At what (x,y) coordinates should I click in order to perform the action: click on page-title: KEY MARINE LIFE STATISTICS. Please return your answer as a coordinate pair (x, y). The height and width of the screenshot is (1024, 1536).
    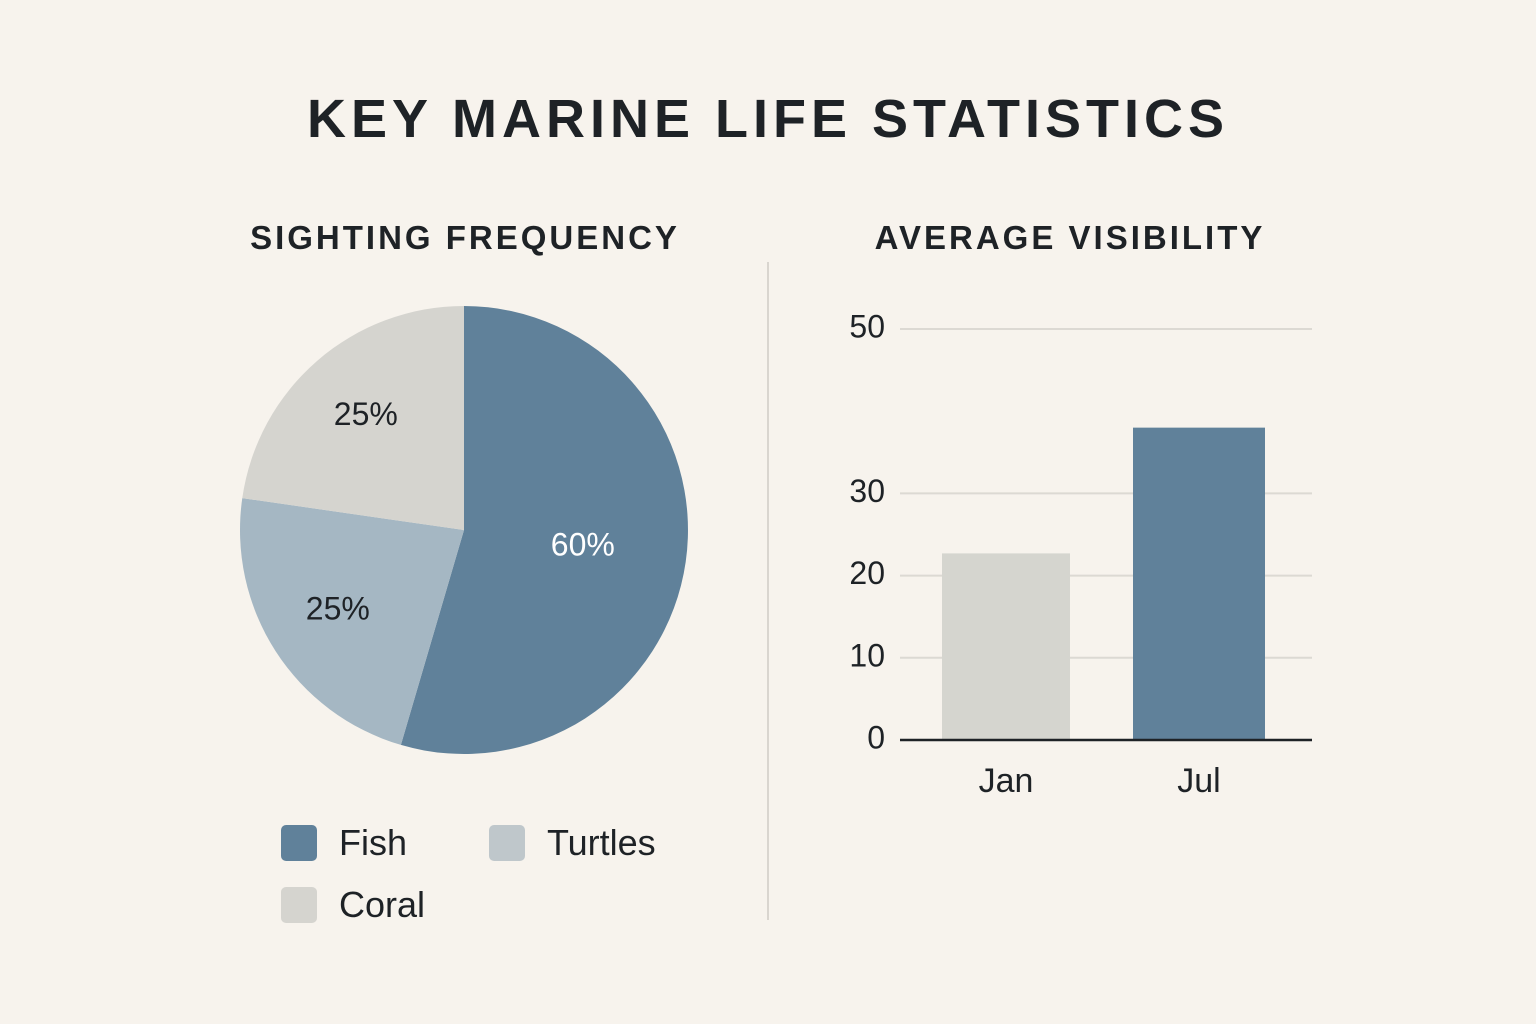
    Looking at the image, I should click on (768, 119).